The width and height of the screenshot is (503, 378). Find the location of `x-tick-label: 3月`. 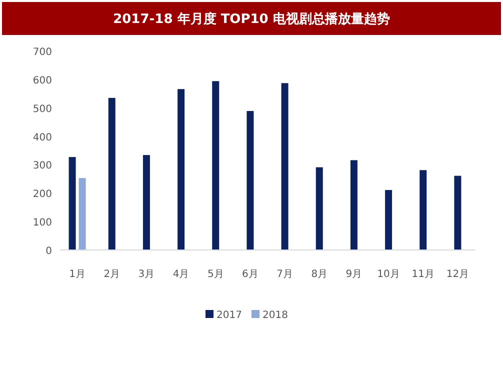

x-tick-label: 3月 is located at coordinates (146, 274).